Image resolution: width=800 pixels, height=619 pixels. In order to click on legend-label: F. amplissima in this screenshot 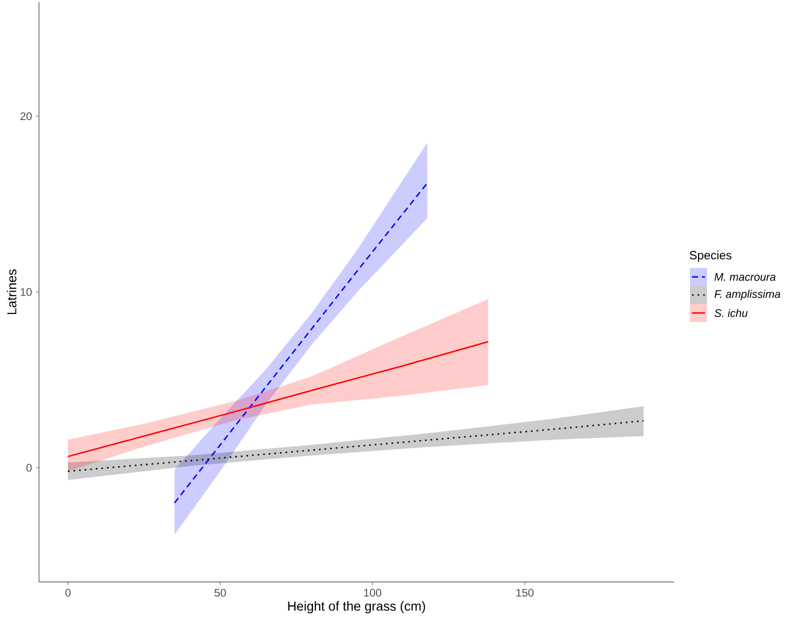, I will do `click(747, 295)`.